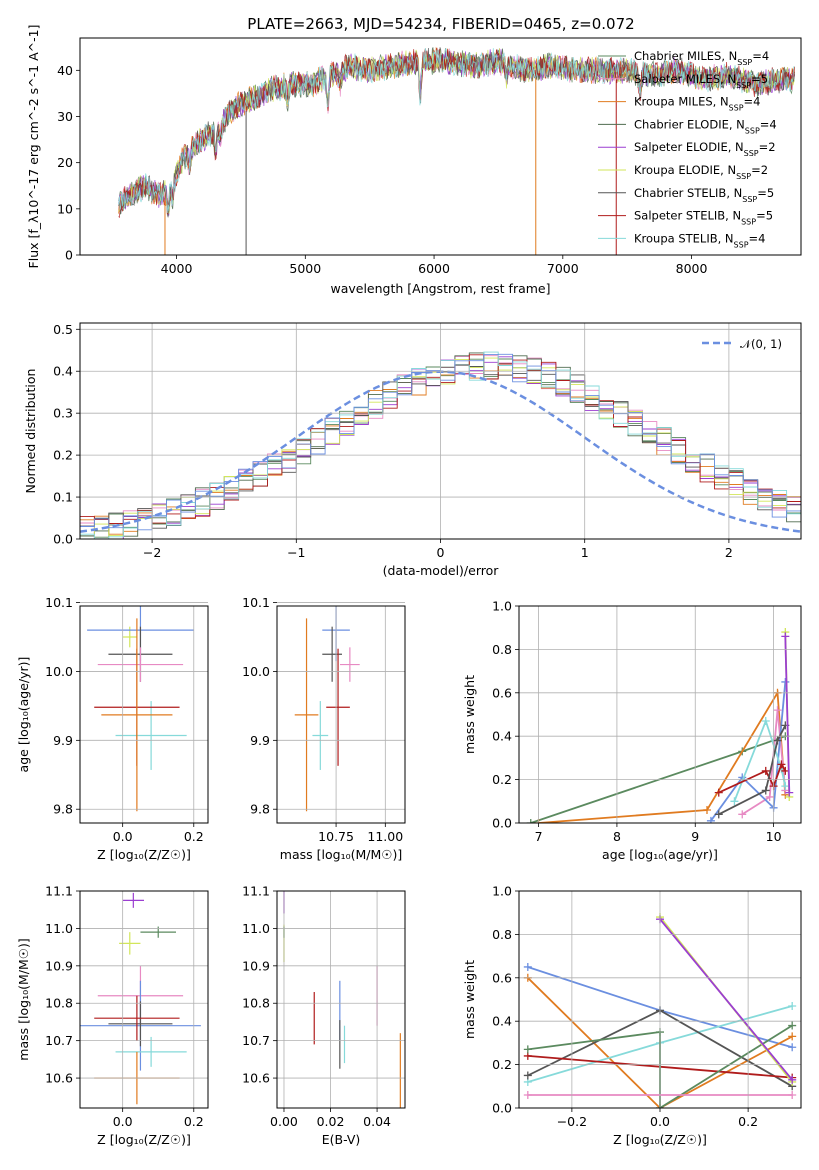  Describe the element at coordinates (440, 288) in the screenshot. I see `x-axis-label: wavelength [Angstrom, rest frame]` at that location.